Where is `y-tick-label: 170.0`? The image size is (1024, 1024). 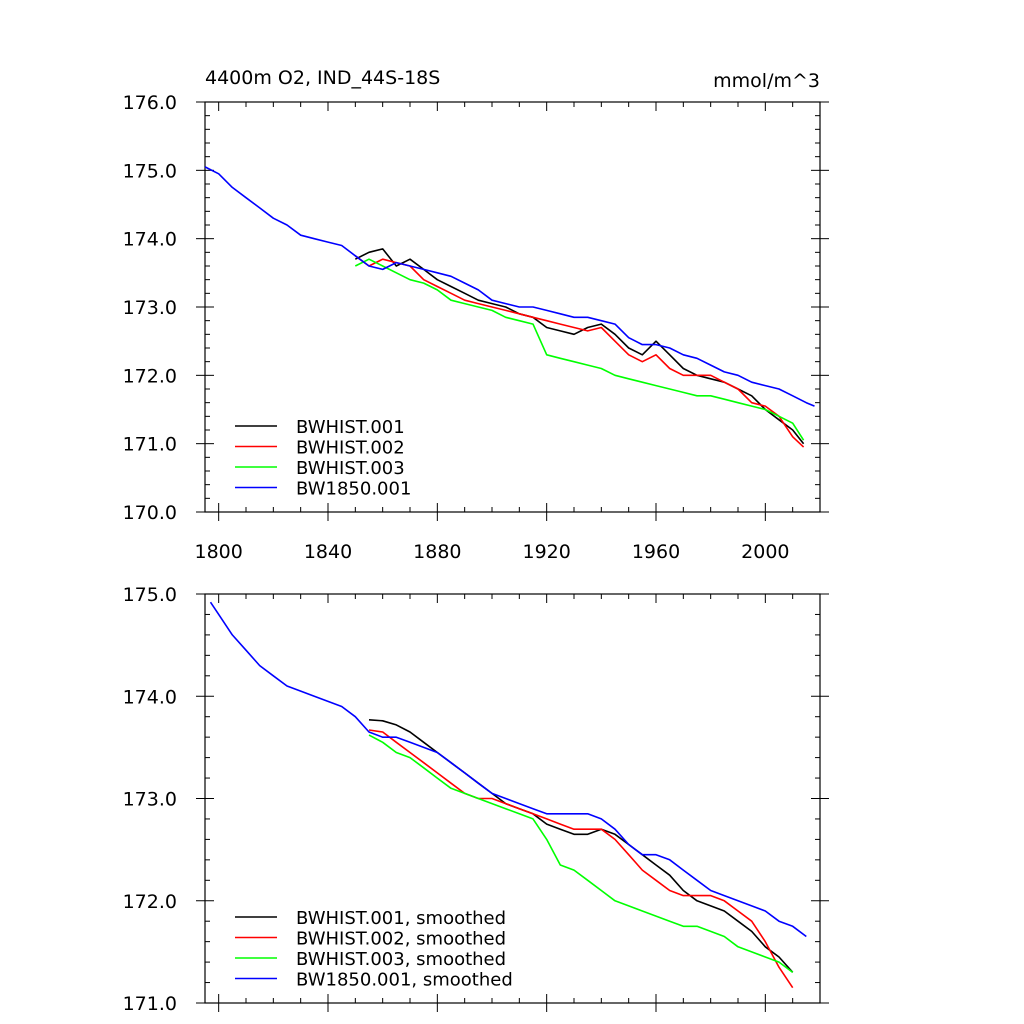
y-tick-label: 170.0 is located at coordinates (150, 513).